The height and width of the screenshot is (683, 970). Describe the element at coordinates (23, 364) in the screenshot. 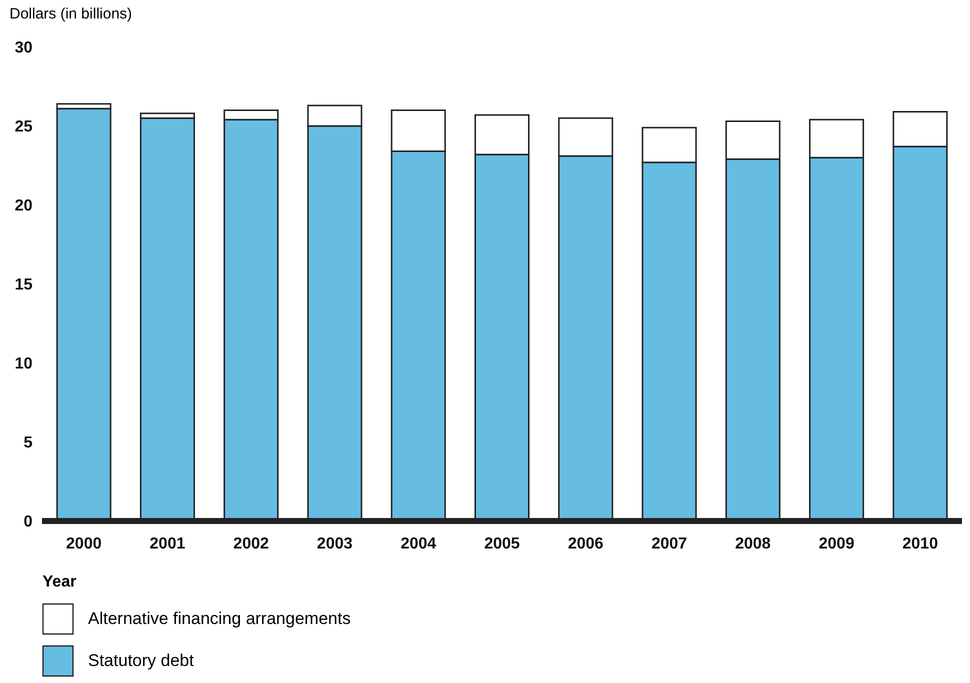

I see `y-tick-label: 10` at that location.